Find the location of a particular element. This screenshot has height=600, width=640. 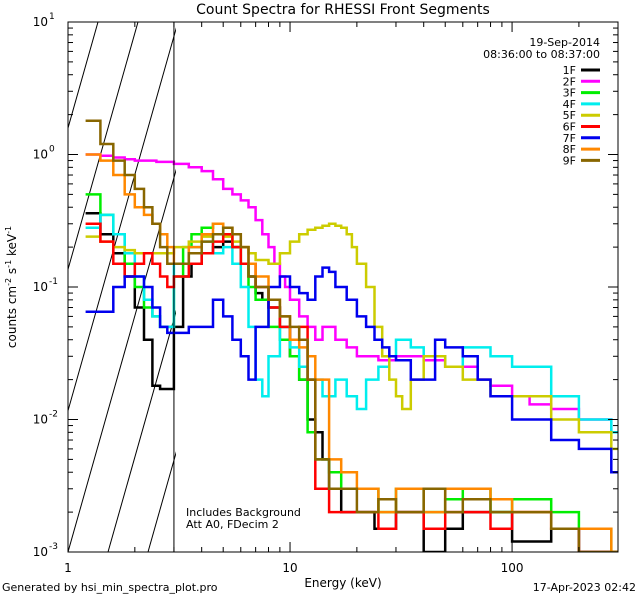

y-axis-label-text: counts cm-2 s-1 keV-1 is located at coordinates (11, 287).